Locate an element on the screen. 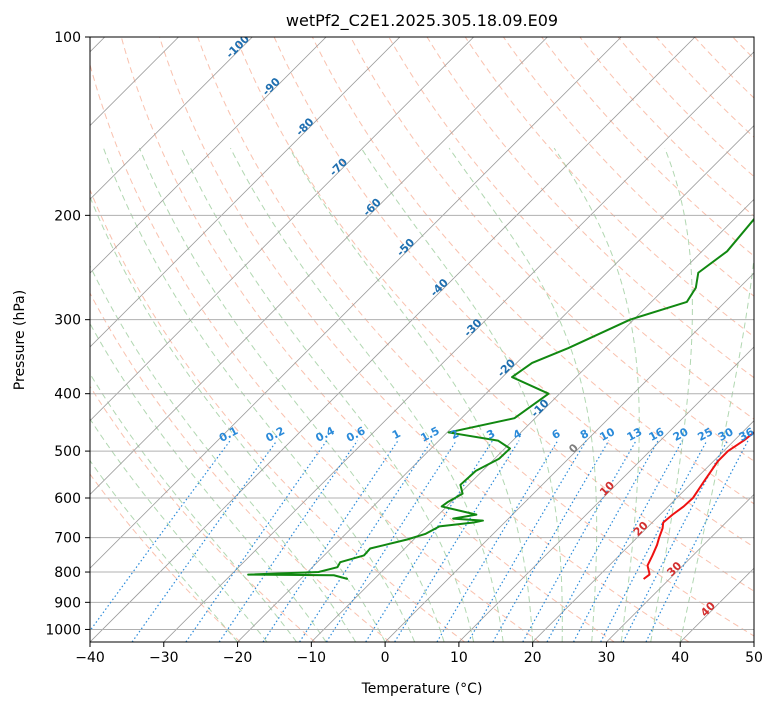 The height and width of the screenshot is (708, 775). x-tick-label: 0 is located at coordinates (385, 658).